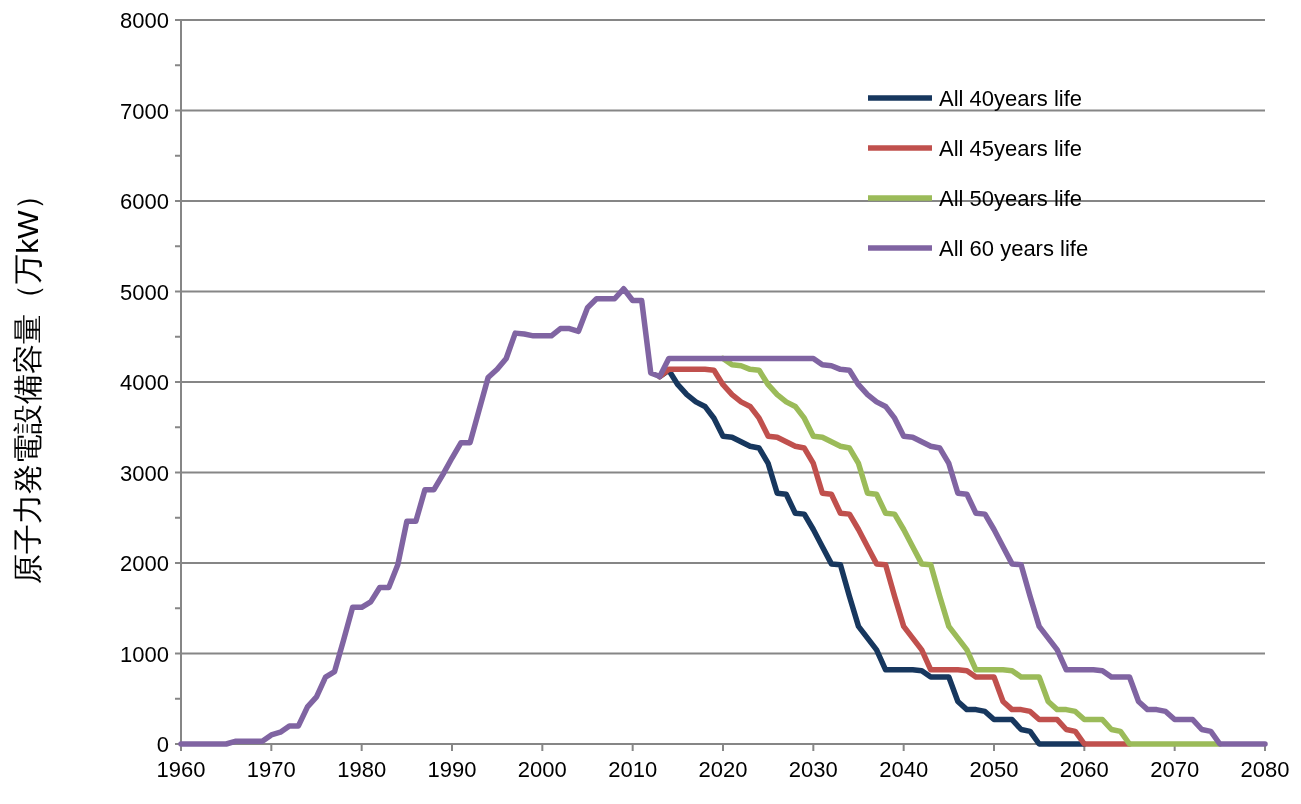  Describe the element at coordinates (144, 382) in the screenshot. I see `y-tick-label: 4000` at that location.